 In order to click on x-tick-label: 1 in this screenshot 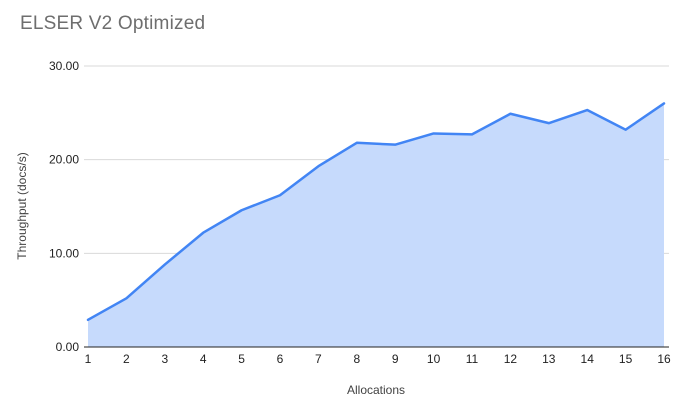, I will do `click(88, 359)`.